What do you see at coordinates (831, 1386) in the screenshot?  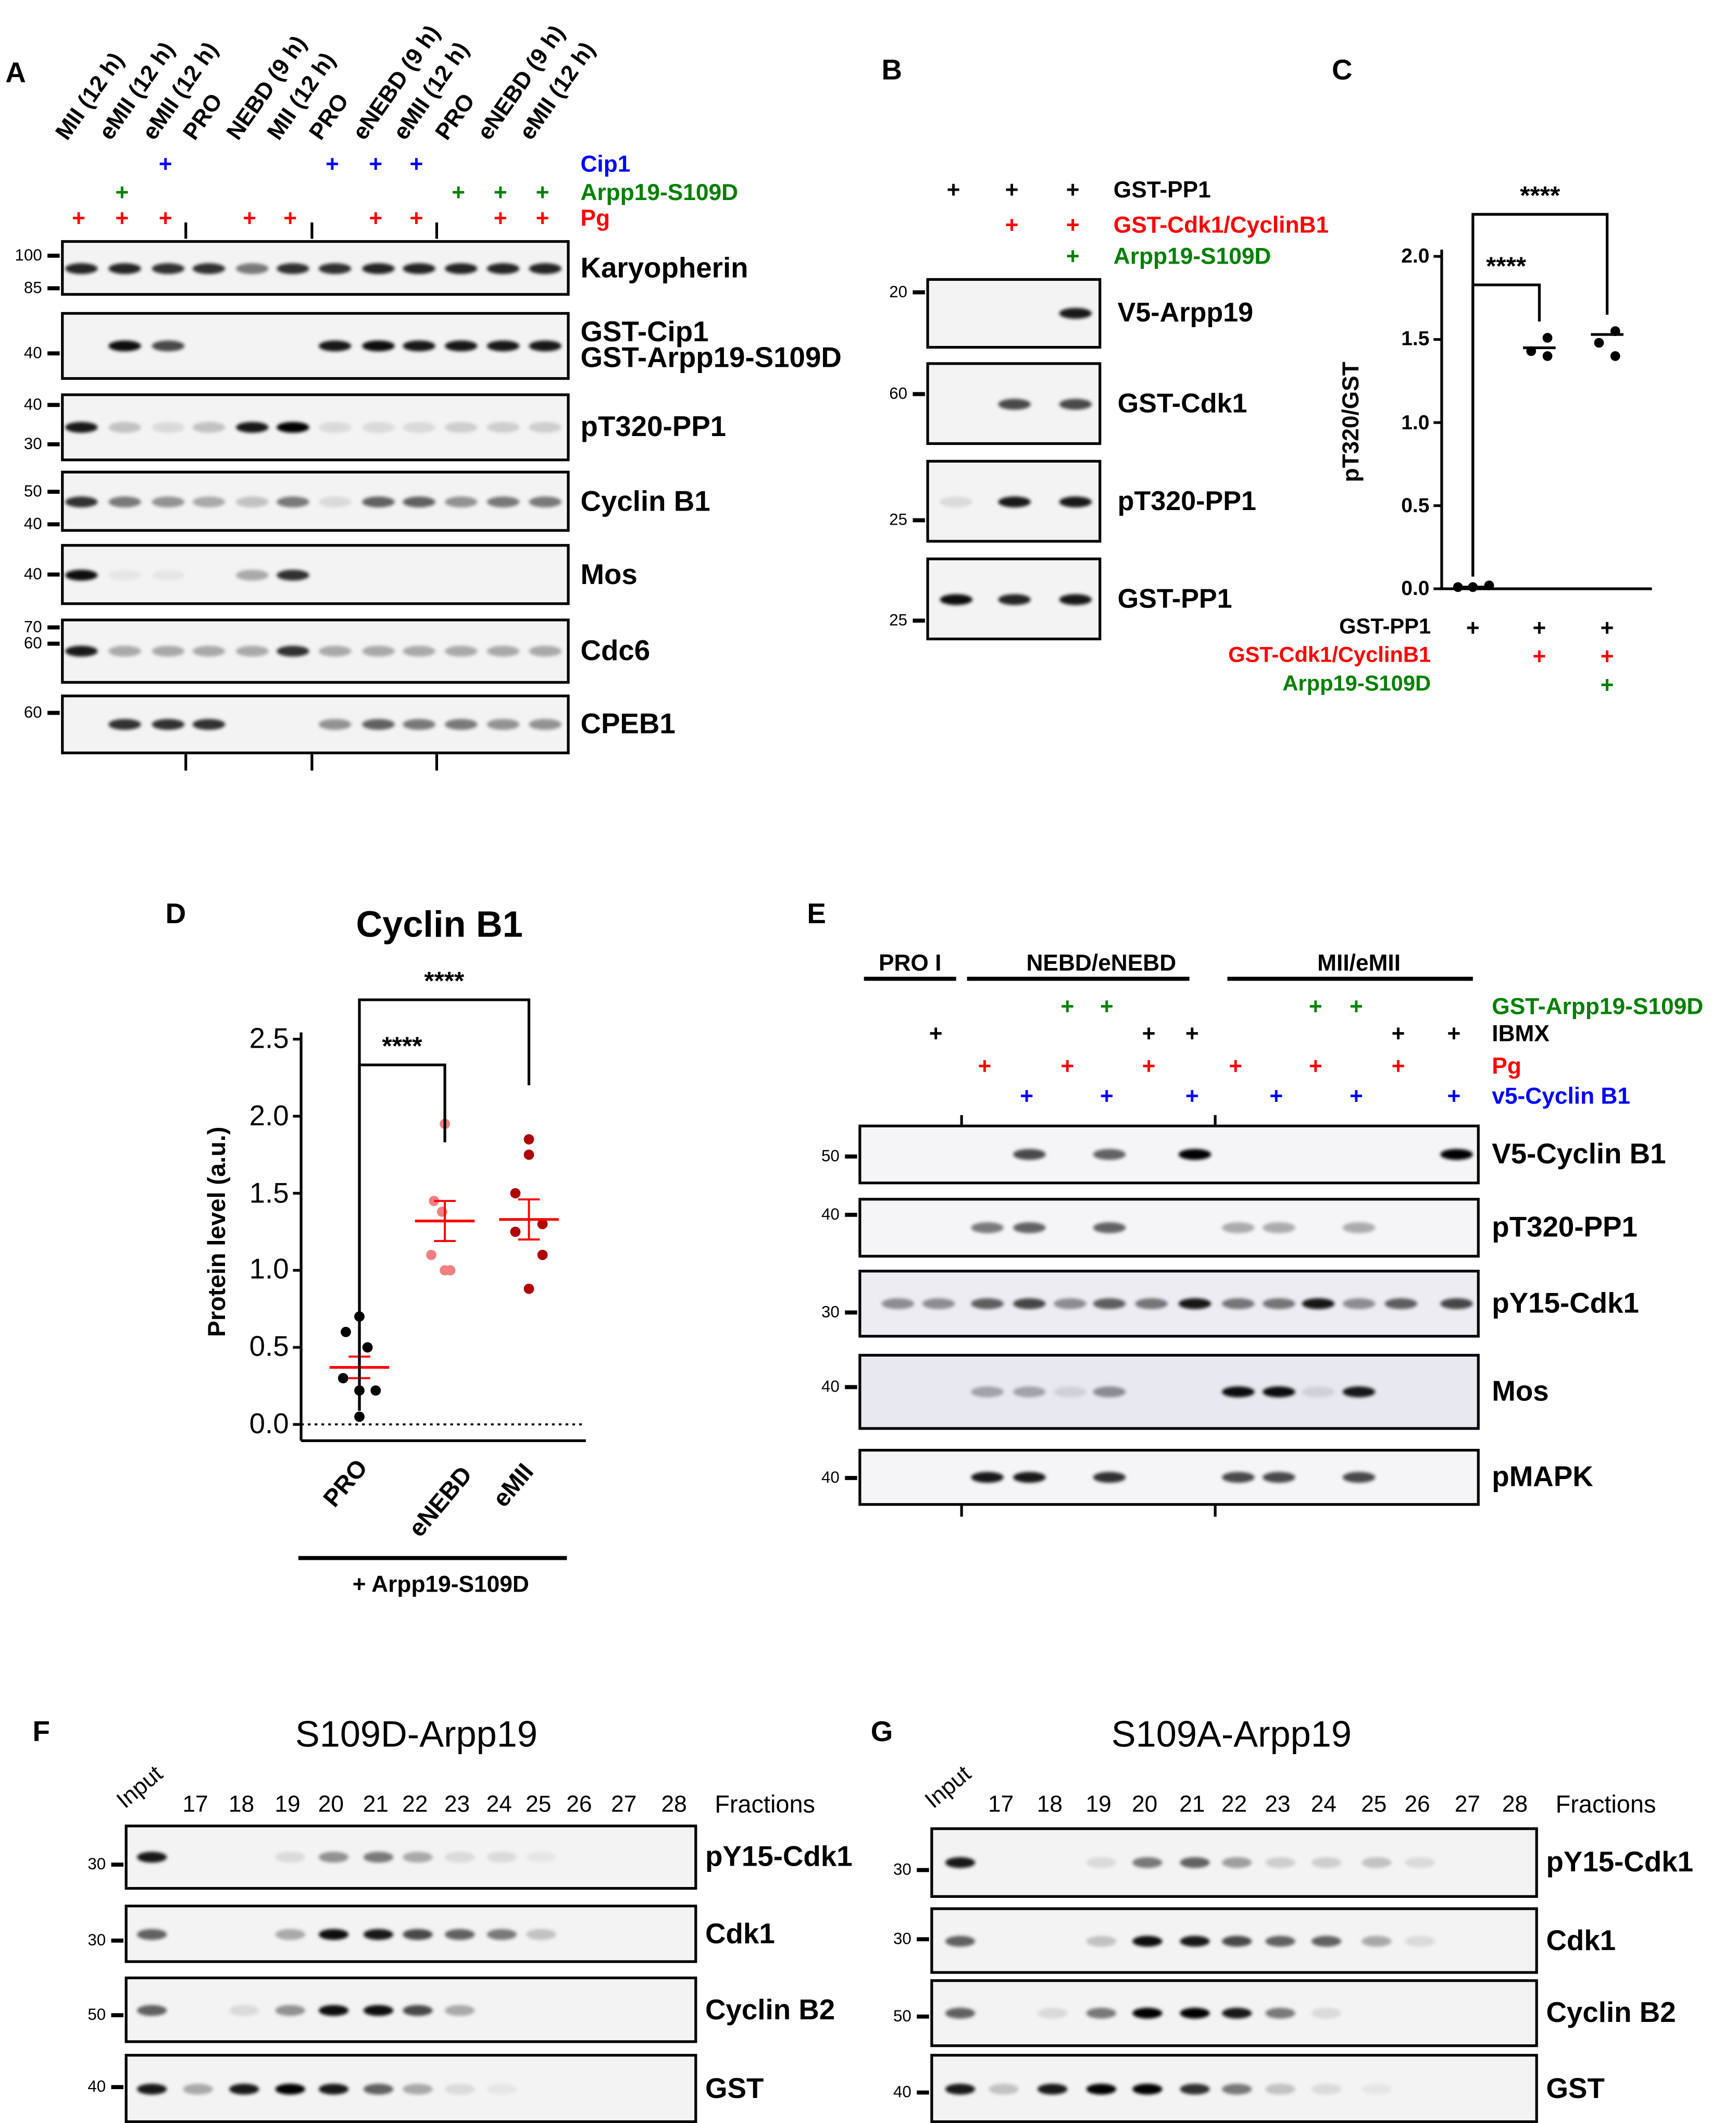 I see `mw-marker: 40` at bounding box center [831, 1386].